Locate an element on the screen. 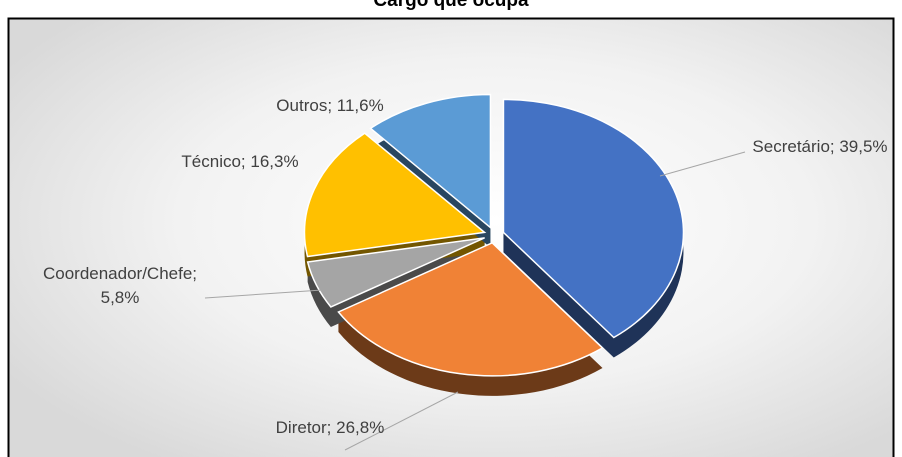  chart-title: Cargo que ocupa is located at coordinates (451, 5).